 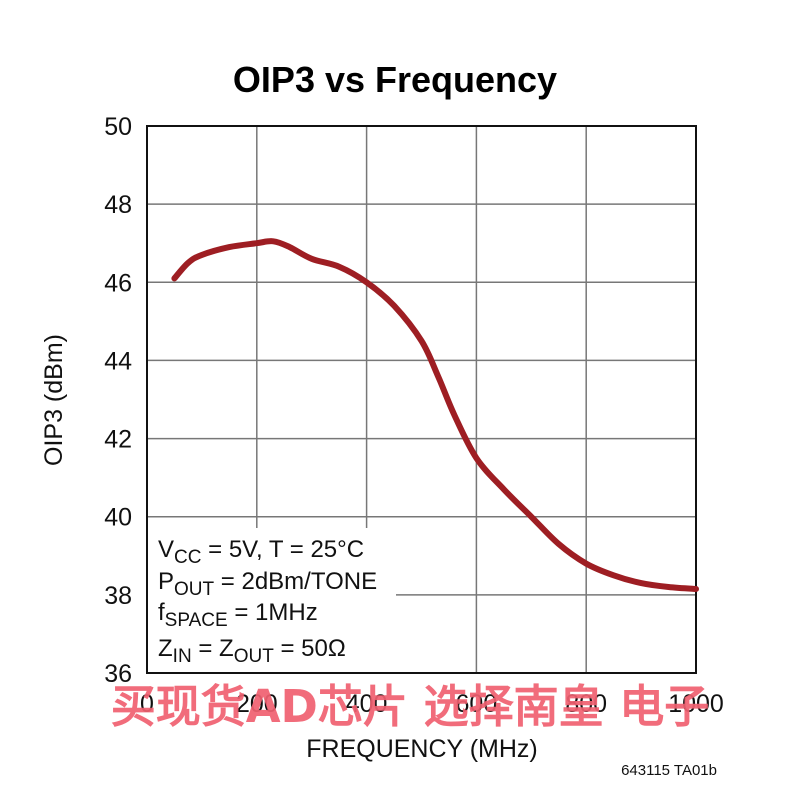 What do you see at coordinates (118, 127) in the screenshot?
I see `y-tick-label: 50` at bounding box center [118, 127].